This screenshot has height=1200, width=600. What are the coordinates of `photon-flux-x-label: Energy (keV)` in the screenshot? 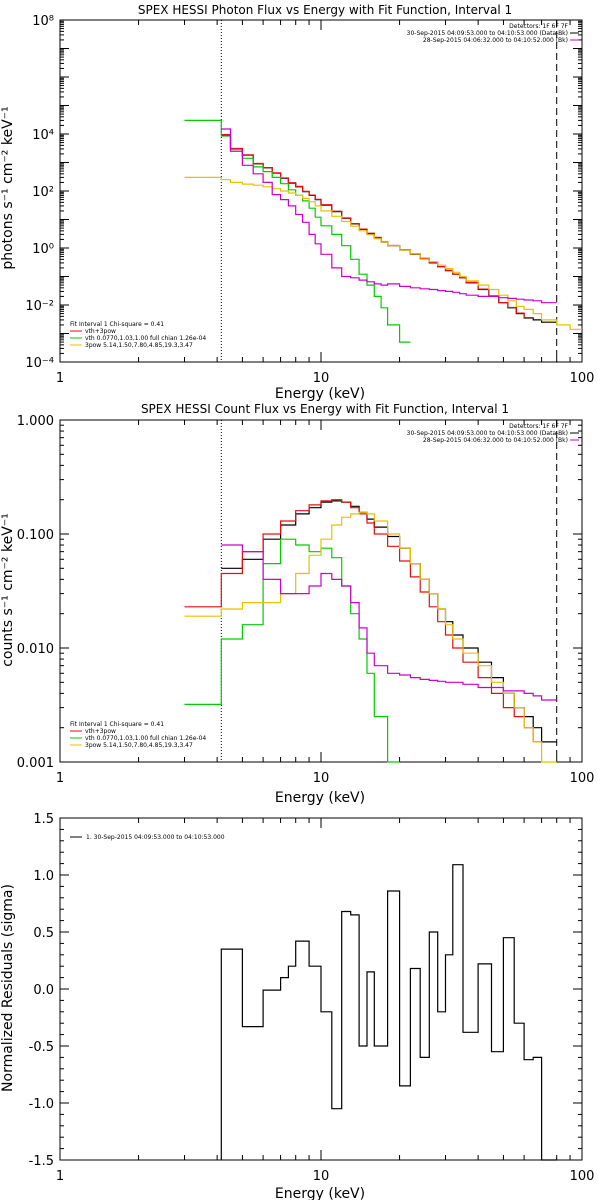 It's located at (320, 394).